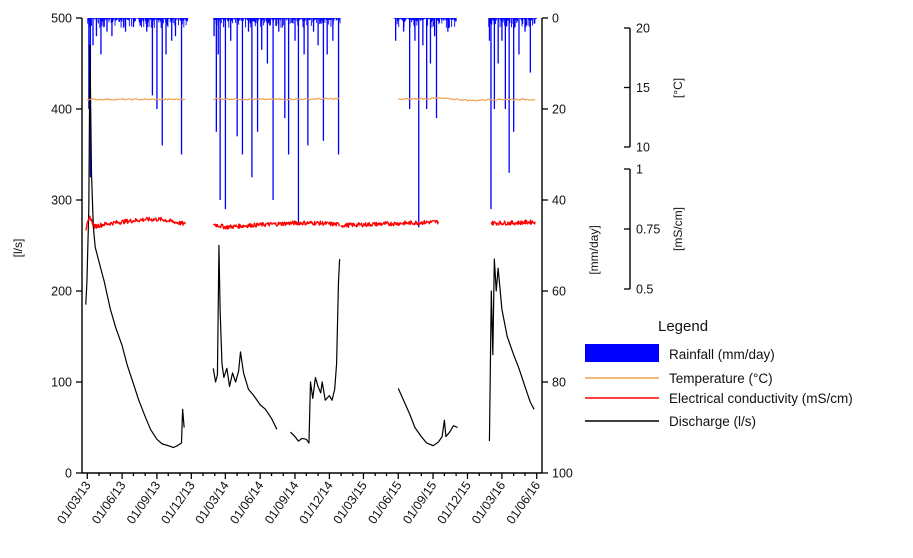  I want to click on temperature-tick-label: 15, so click(643, 88).